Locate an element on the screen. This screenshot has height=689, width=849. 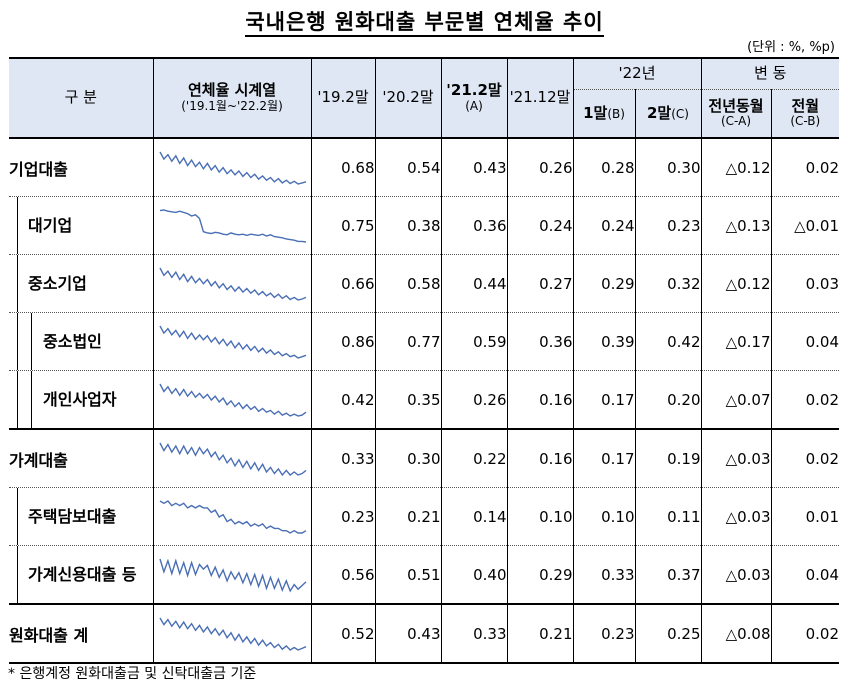
cell-22-2: 0.23 is located at coordinates (668, 225).